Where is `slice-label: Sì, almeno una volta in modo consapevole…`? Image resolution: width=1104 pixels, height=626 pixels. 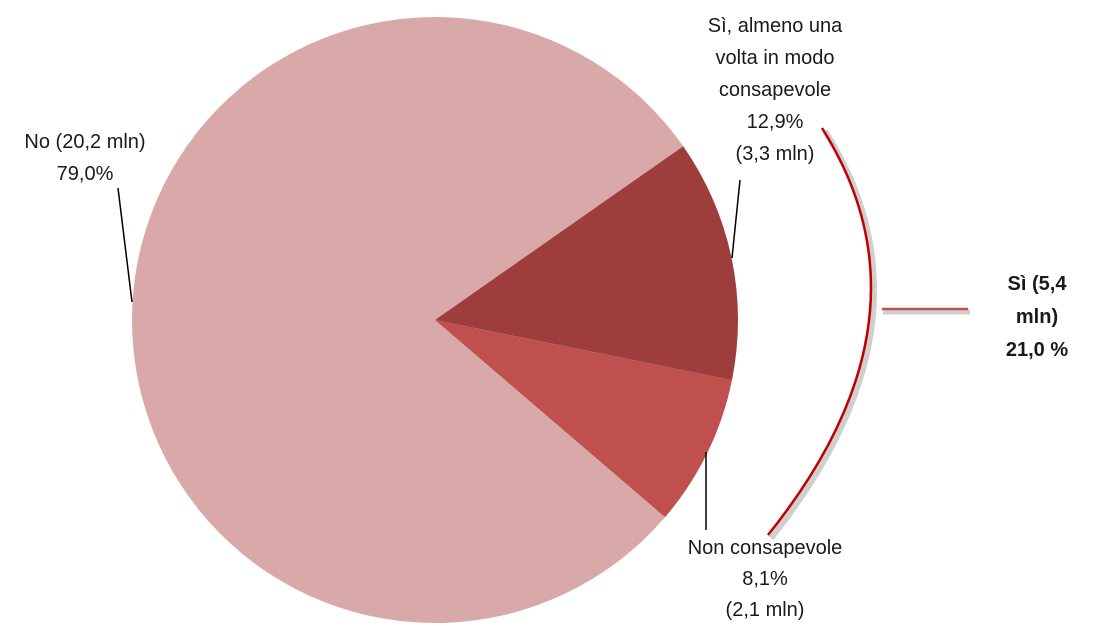
slice-label: Sì, almeno una volta in modo consapevole… is located at coordinates (775, 90).